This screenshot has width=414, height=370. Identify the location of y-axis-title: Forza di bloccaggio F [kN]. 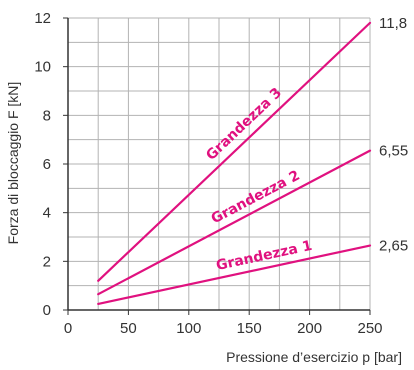
(13, 163).